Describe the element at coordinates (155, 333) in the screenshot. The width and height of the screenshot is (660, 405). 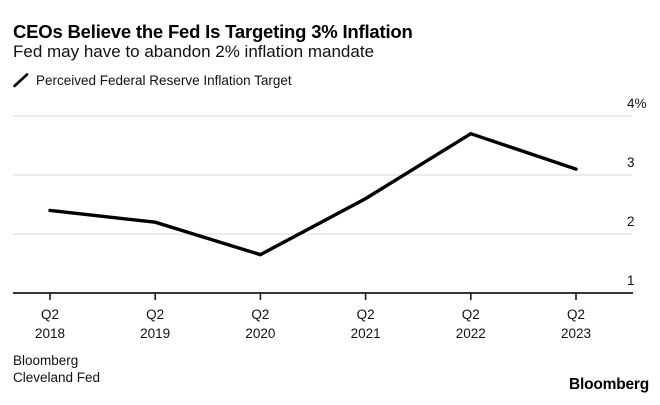
I see `x-tick-year: 2019` at that location.